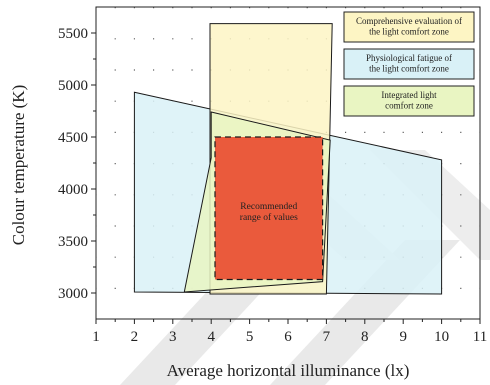 Image resolution: width=490 pixels, height=385 pixels. I want to click on annotation-line: range of values, so click(269, 217).